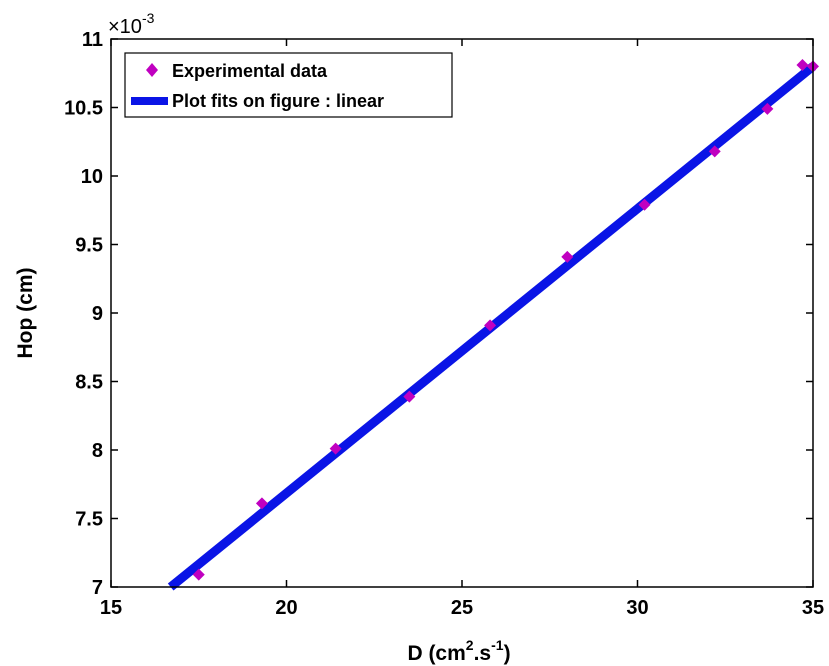 This screenshot has height=666, width=829. What do you see at coordinates (497, 645) in the screenshot?
I see `x-label-sup2: -1` at bounding box center [497, 645].